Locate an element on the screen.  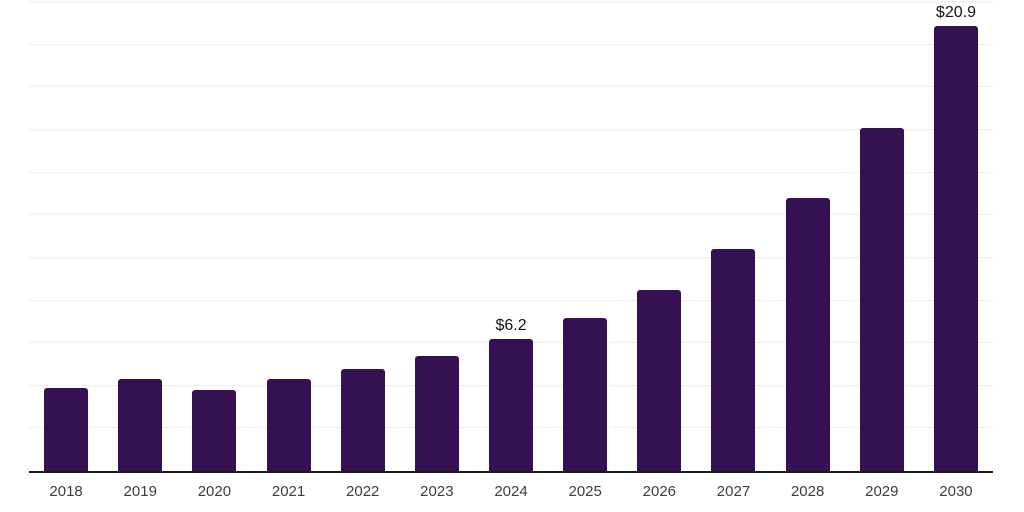
bar-2028 is located at coordinates (807, 334).